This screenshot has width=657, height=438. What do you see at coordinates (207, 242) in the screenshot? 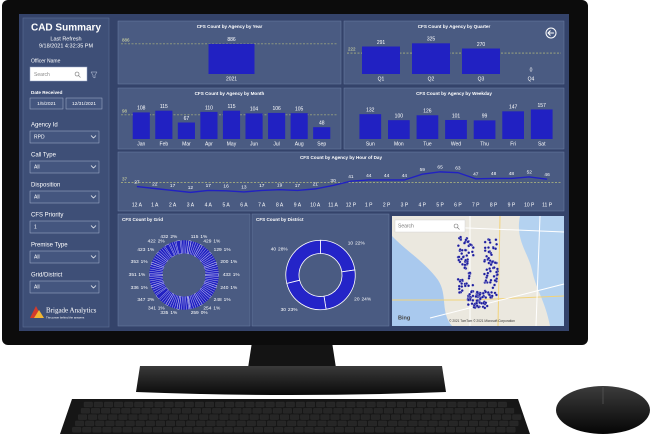
I see `slice-category: 429` at bounding box center [207, 242].